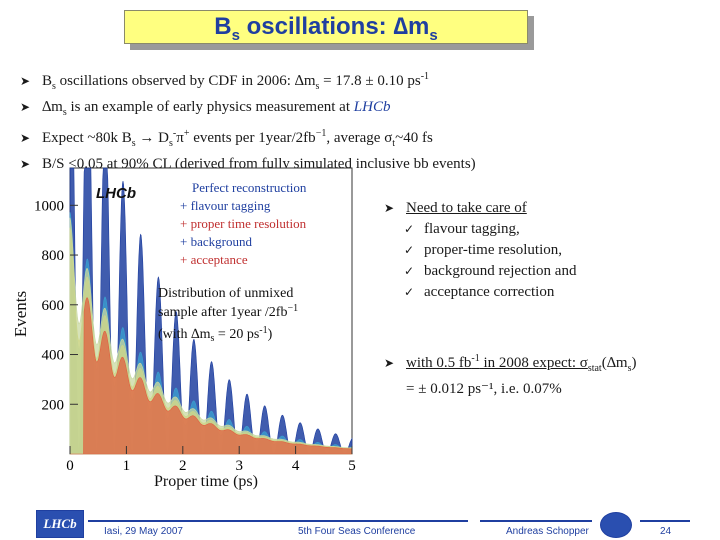  Describe the element at coordinates (634, 363) in the screenshot. I see `expect-text: )` at that location.